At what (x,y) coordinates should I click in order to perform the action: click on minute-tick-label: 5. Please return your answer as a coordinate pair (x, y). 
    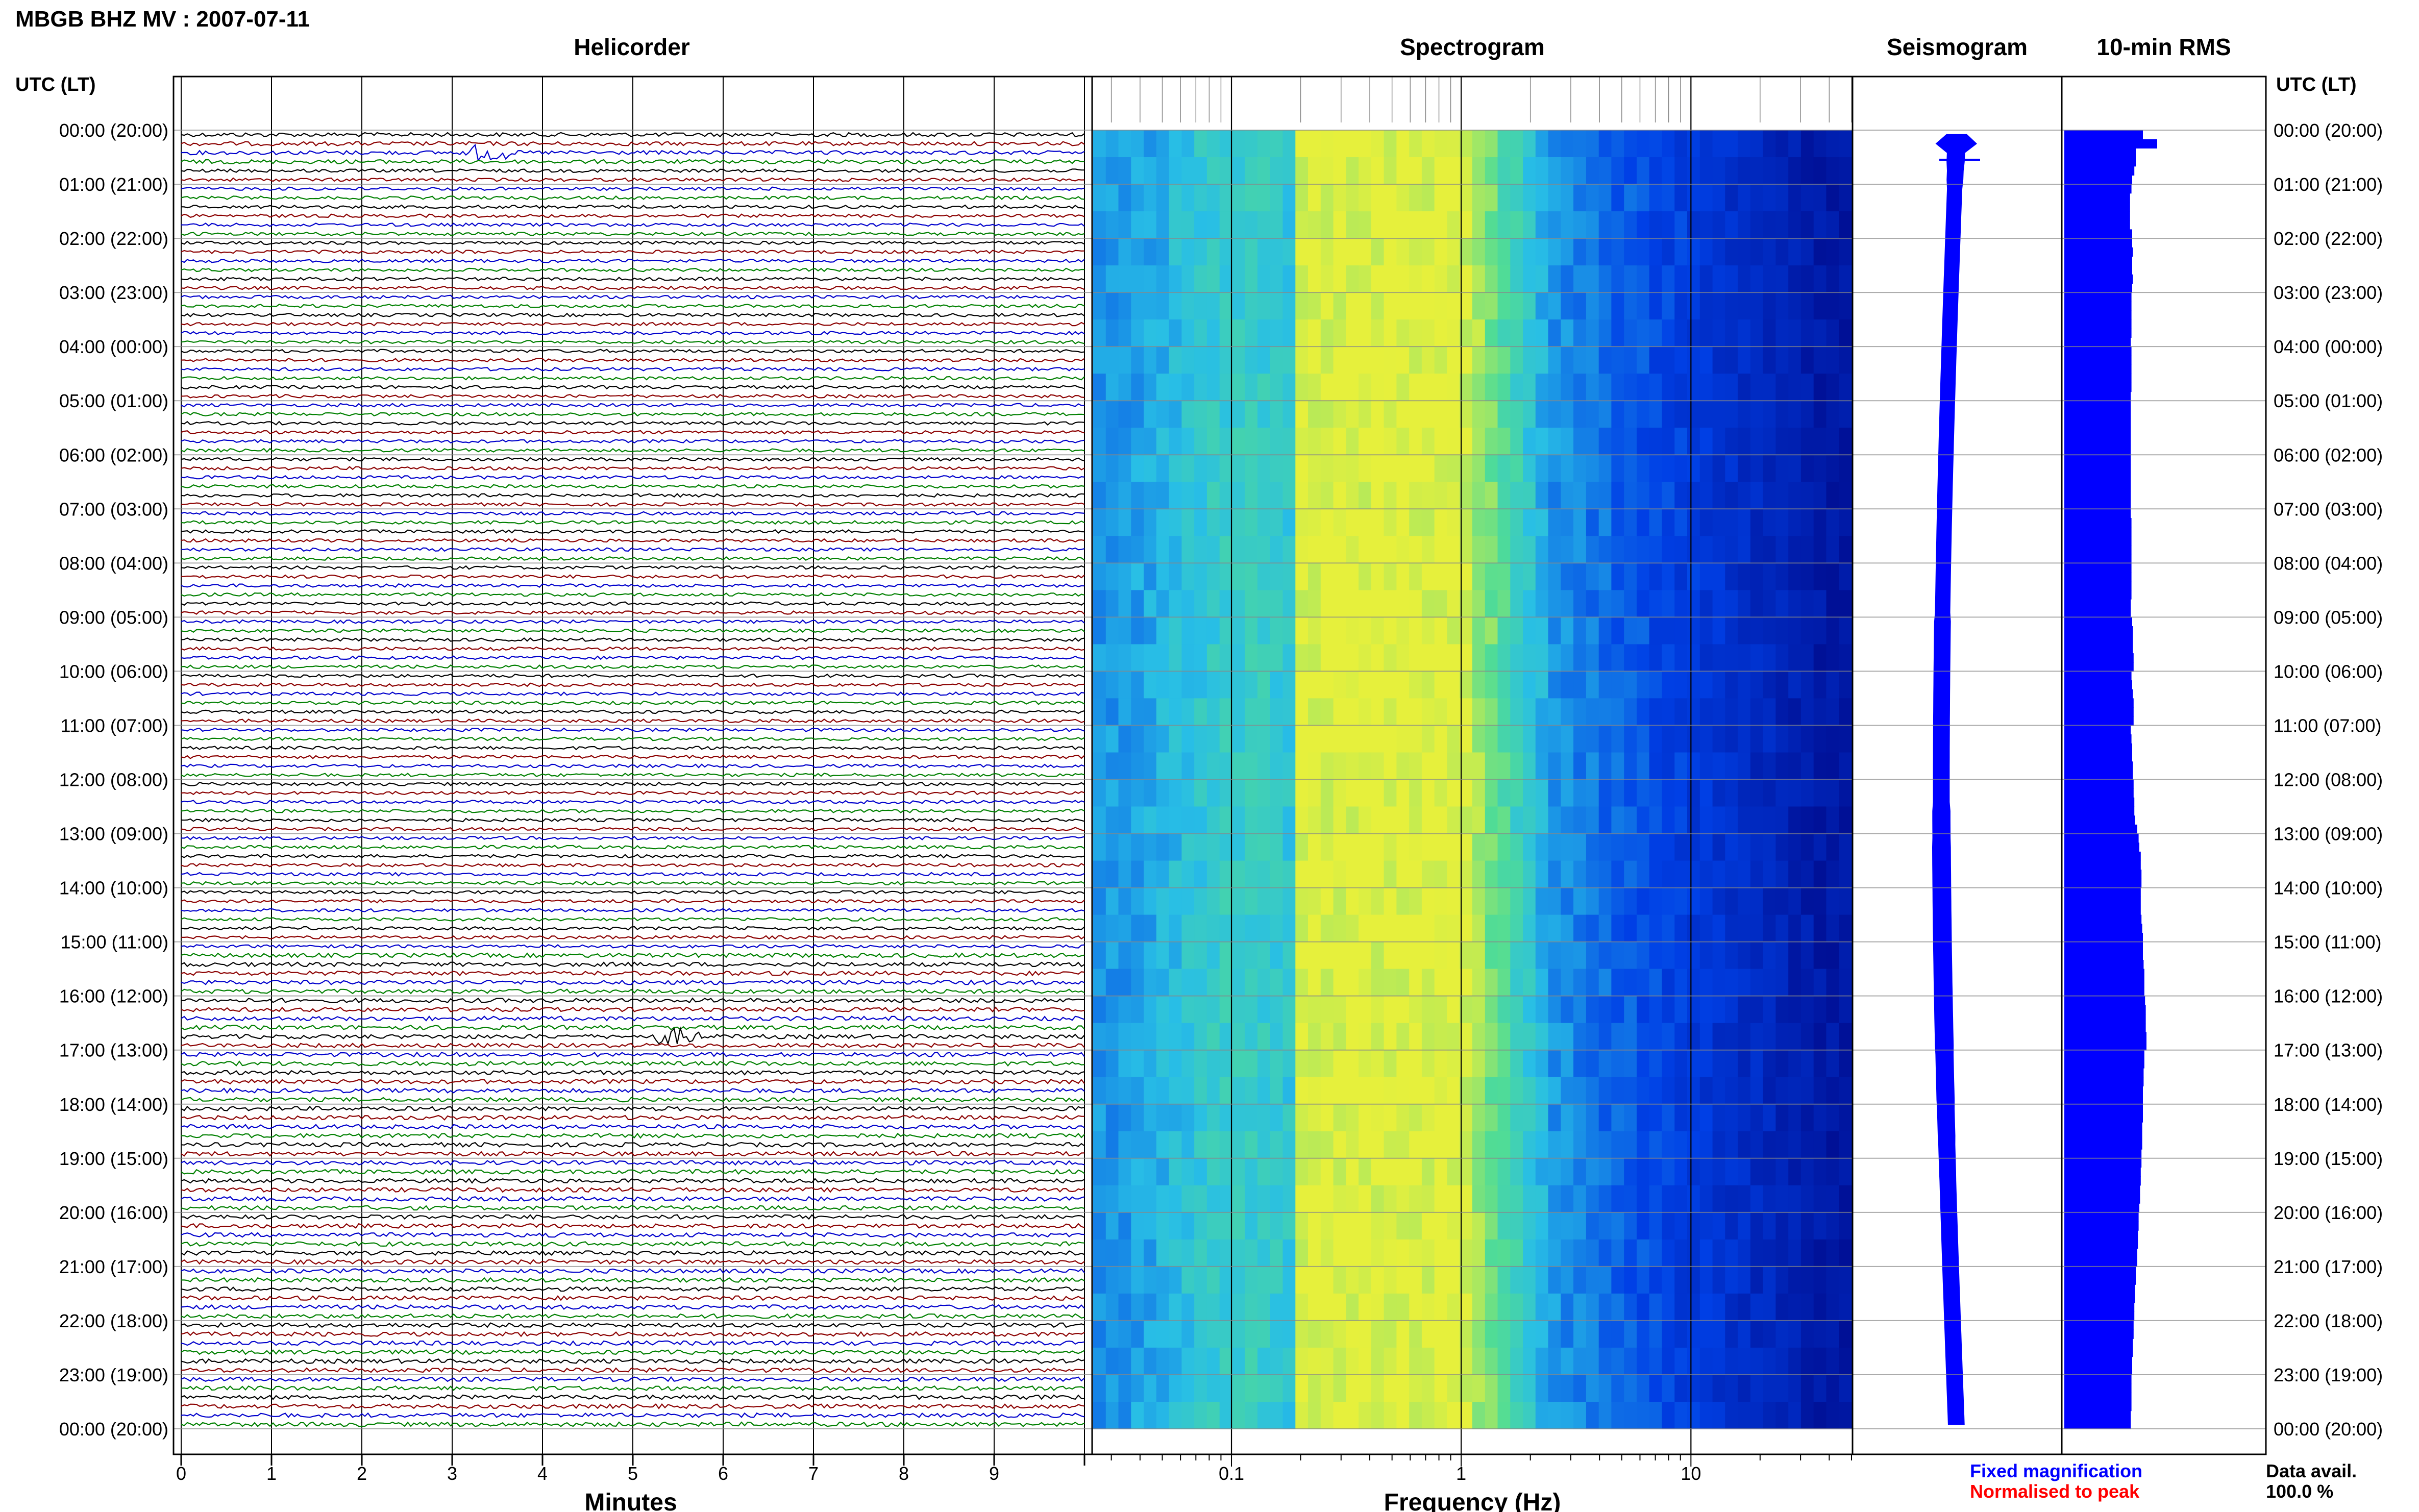
    Looking at the image, I should click on (633, 1473).